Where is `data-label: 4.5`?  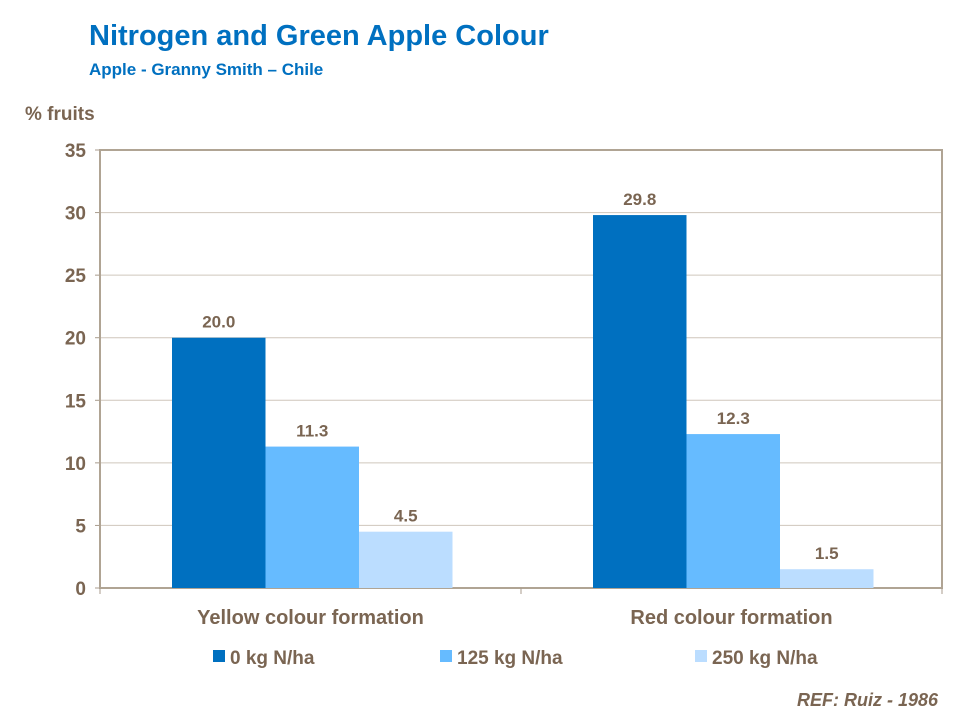
data-label: 4.5 is located at coordinates (406, 516).